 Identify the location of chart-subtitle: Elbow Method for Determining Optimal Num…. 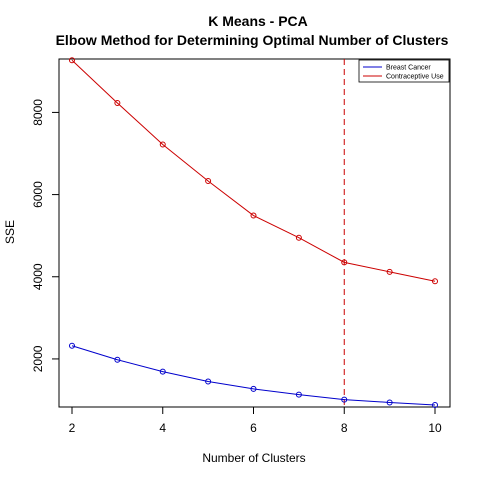
(252, 40).